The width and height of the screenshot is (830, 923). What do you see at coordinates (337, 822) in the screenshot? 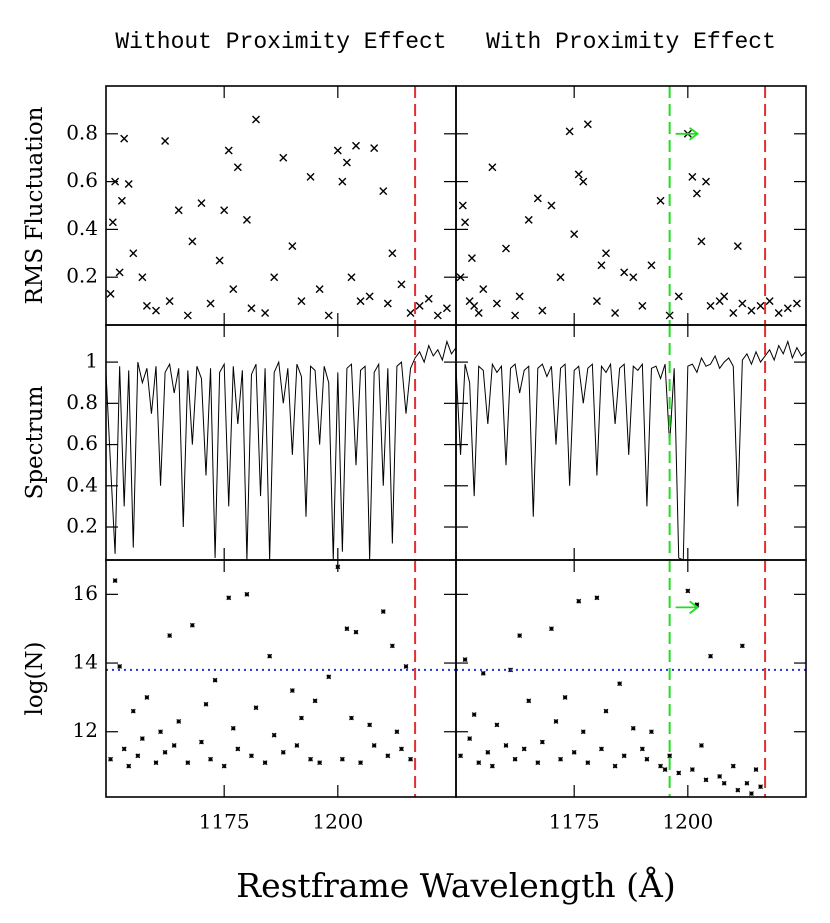
I see `x-tick-label: 1200` at bounding box center [337, 822].